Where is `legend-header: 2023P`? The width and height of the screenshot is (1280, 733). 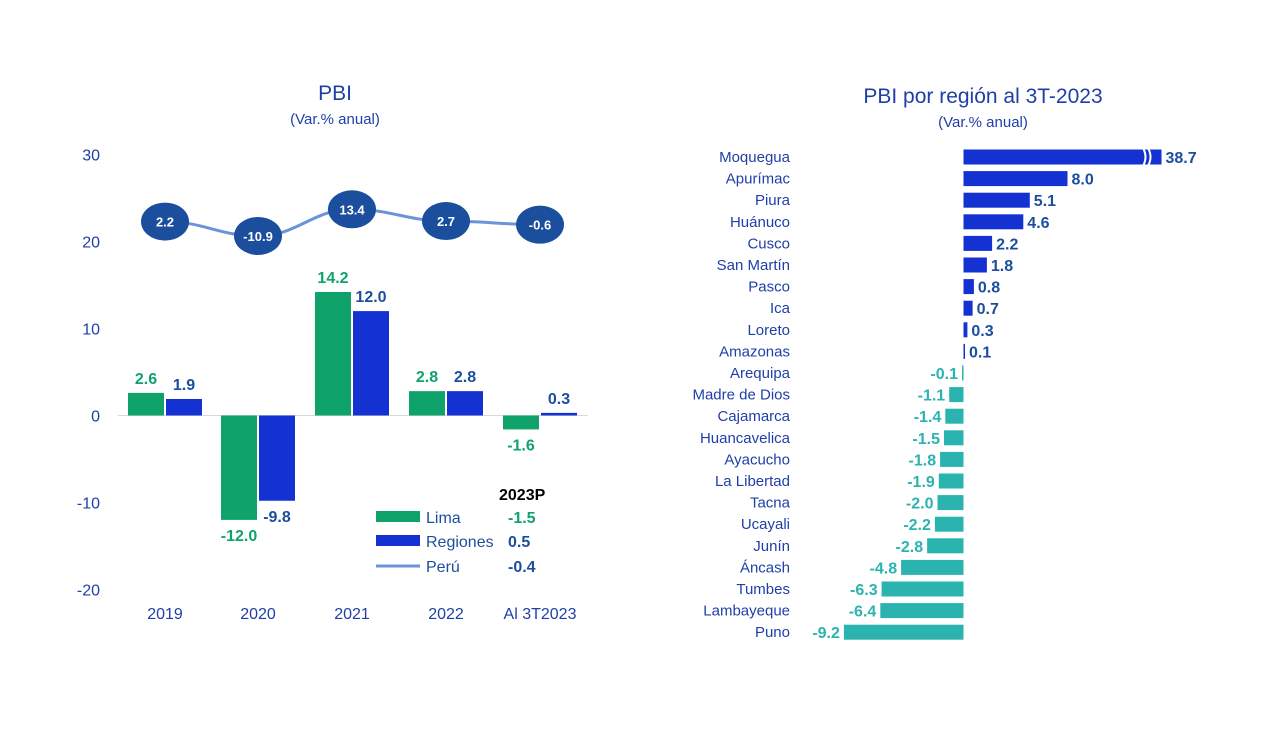 legend-header: 2023P is located at coordinates (522, 495).